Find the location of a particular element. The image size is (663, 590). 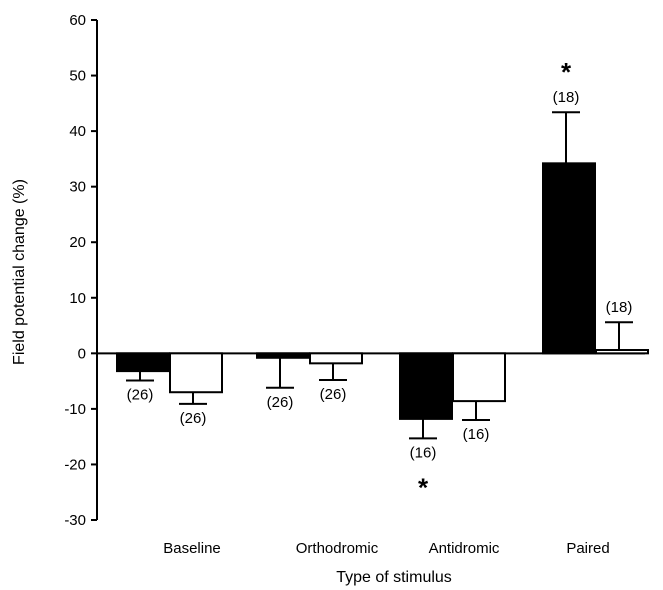

y-tick-label: -20 is located at coordinates (75, 464).